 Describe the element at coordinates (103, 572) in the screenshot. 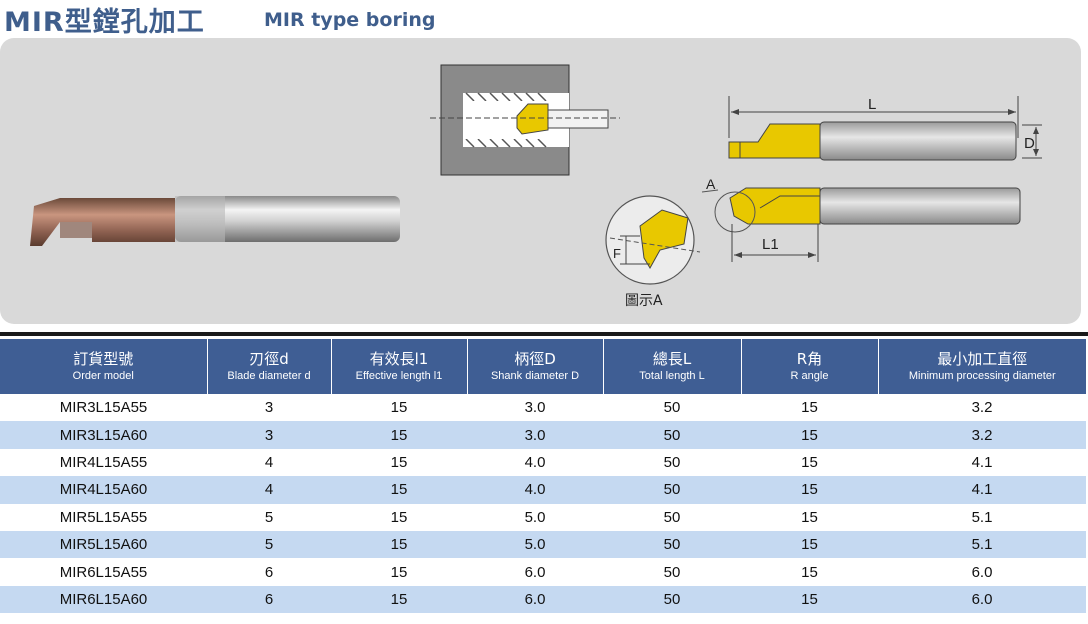

I see `table-cell: MIR6L15A55` at that location.